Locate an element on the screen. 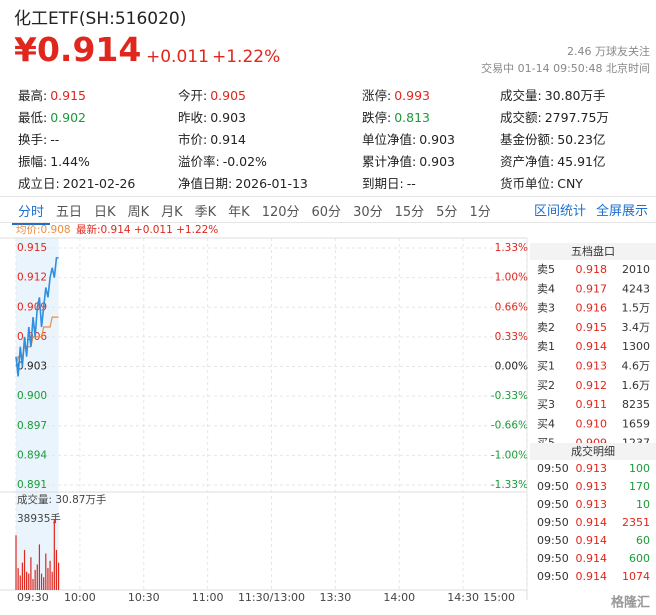  x-tick-label: 14:30 is located at coordinates (463, 597).